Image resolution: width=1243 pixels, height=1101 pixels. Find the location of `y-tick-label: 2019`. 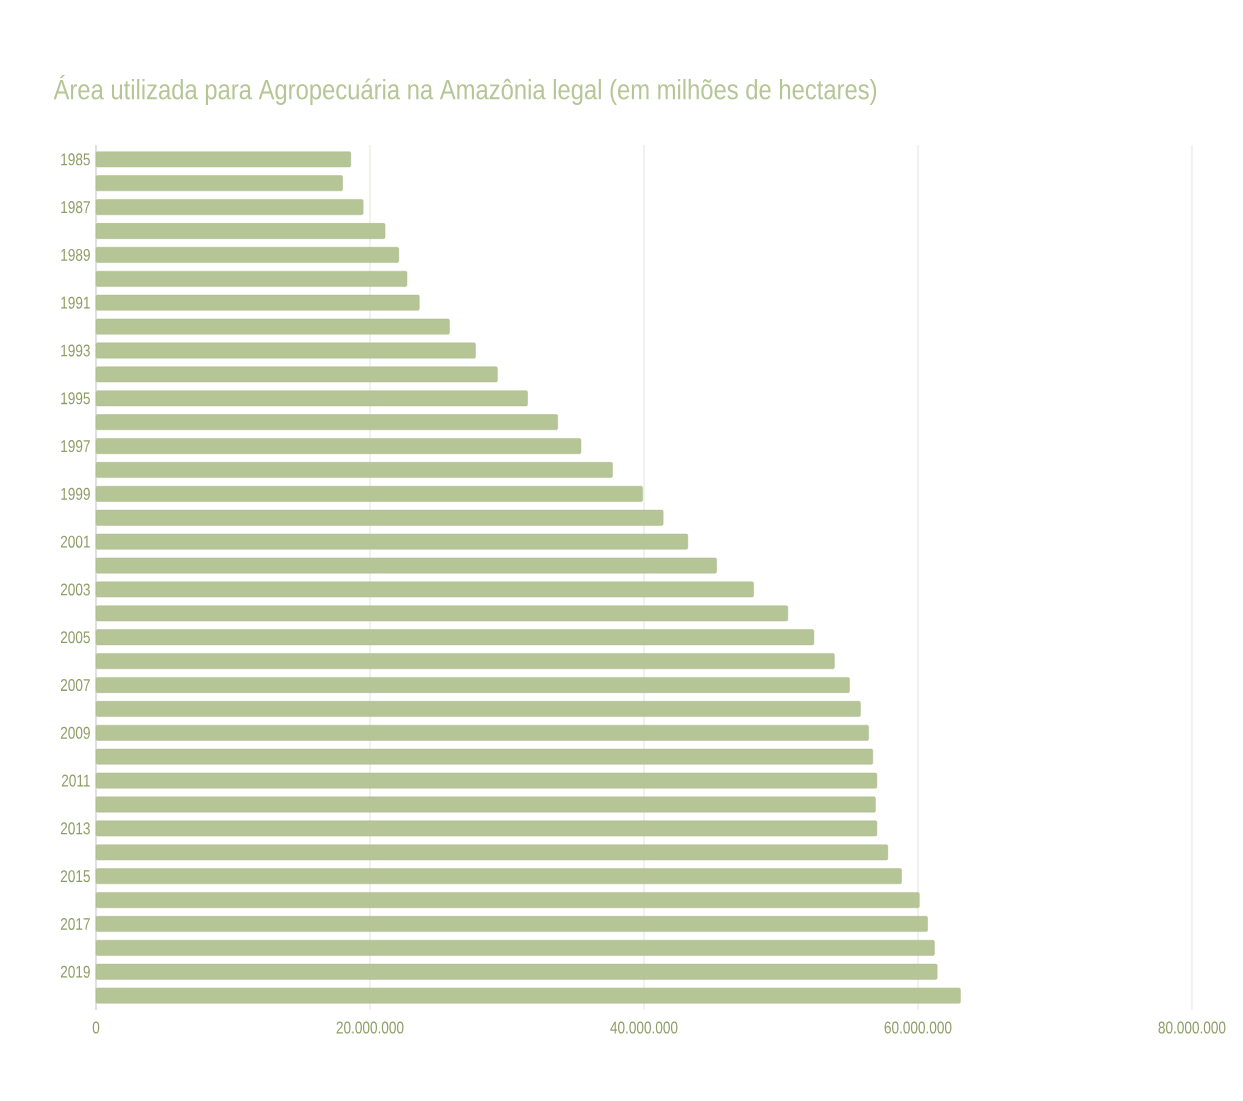

y-tick-label: 2019 is located at coordinates (75, 971).